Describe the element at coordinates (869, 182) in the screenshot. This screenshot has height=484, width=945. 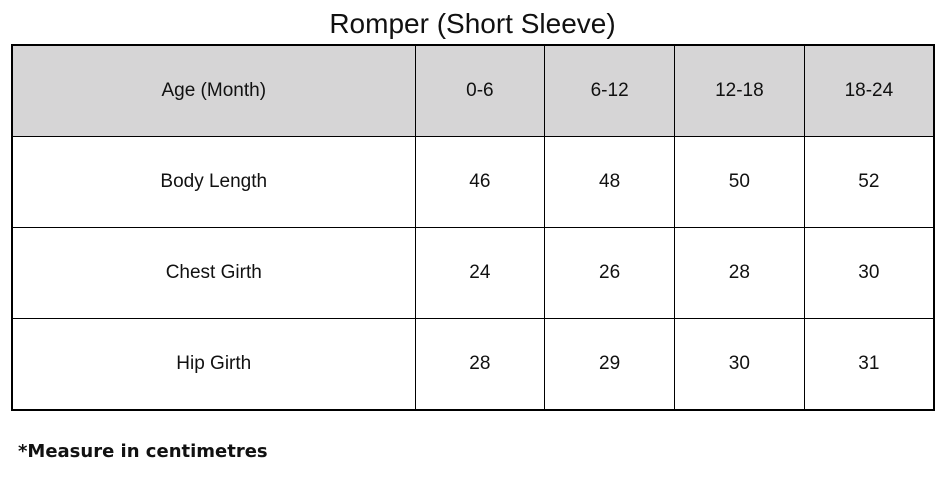
I see `table-cell: 52` at that location.